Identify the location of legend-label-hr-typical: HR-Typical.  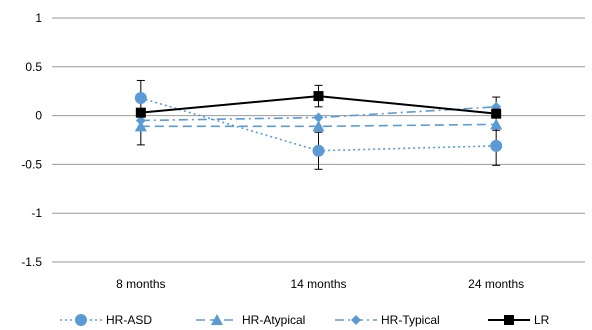
(410, 320).